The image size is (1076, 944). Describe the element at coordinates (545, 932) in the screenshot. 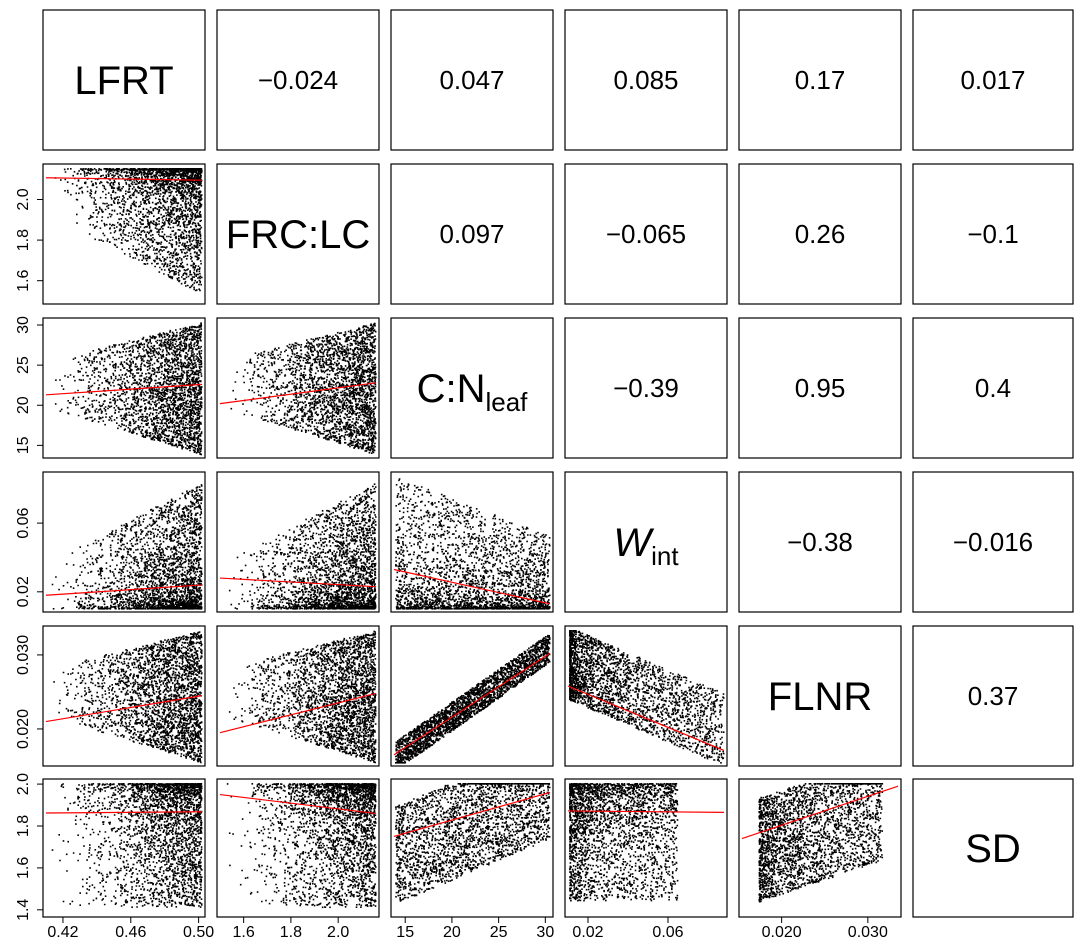

I see `xtick-label-c2-3: 30` at that location.